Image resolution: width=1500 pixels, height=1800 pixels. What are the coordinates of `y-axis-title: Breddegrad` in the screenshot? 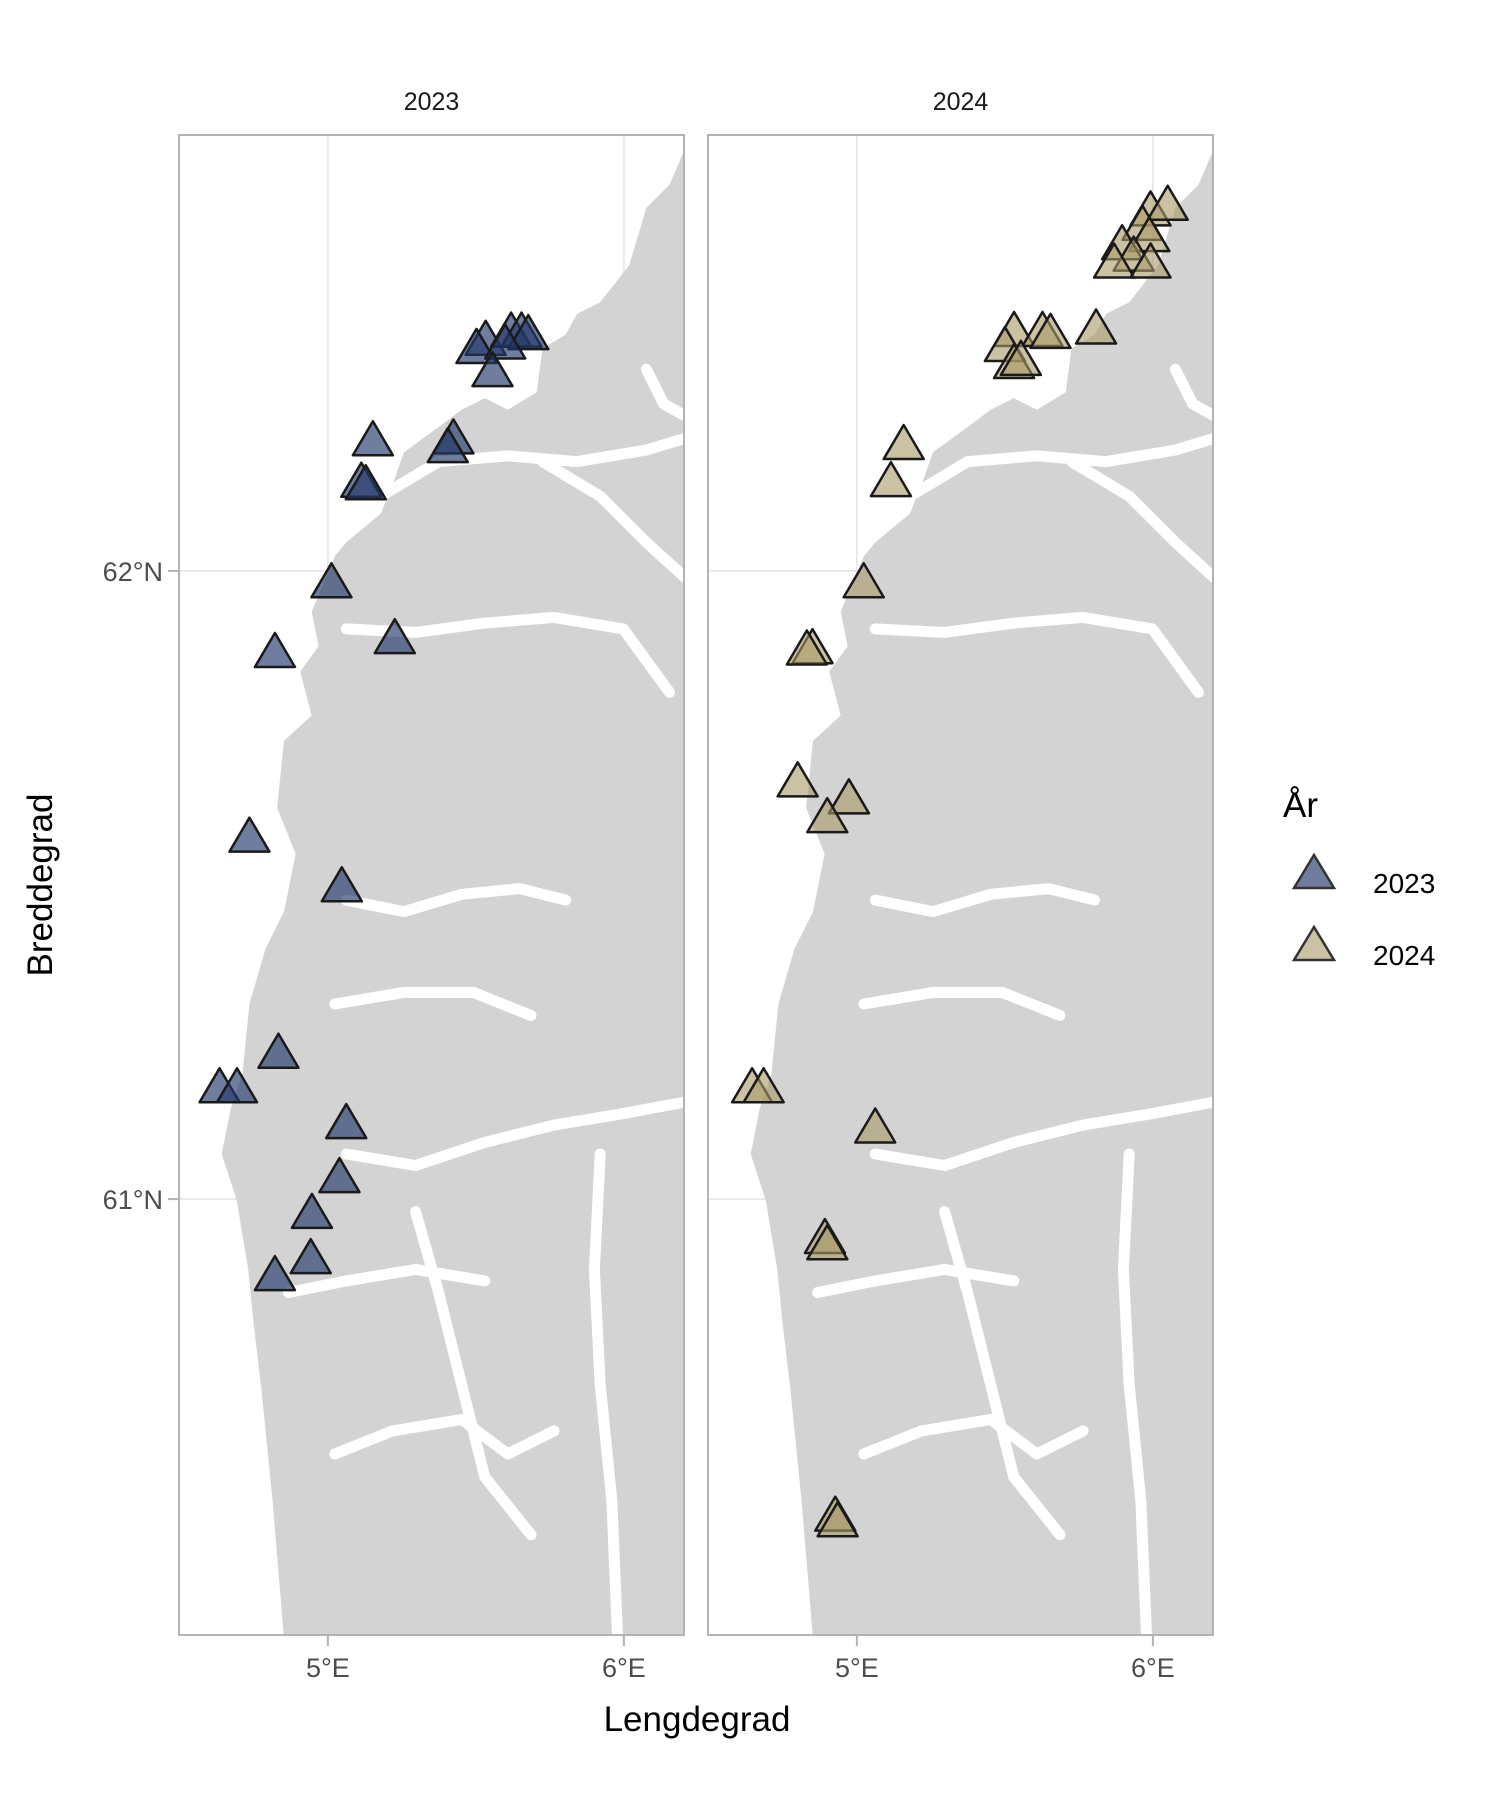 It's located at (40, 885).